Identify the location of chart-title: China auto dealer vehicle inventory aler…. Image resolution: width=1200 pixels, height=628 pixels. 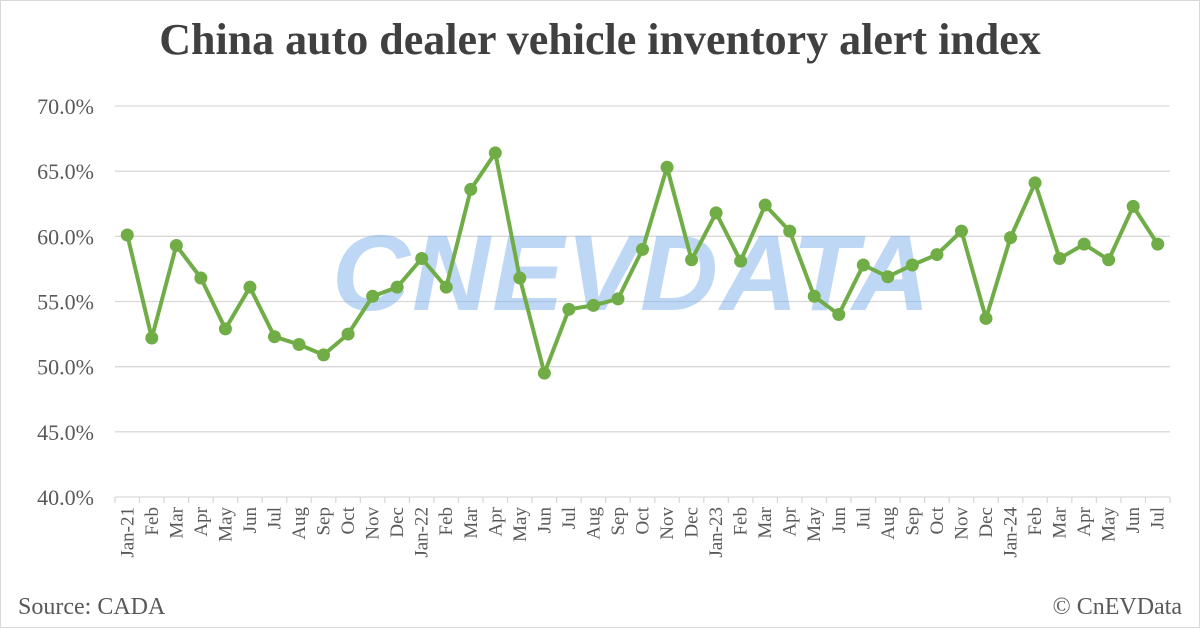
(600, 39).